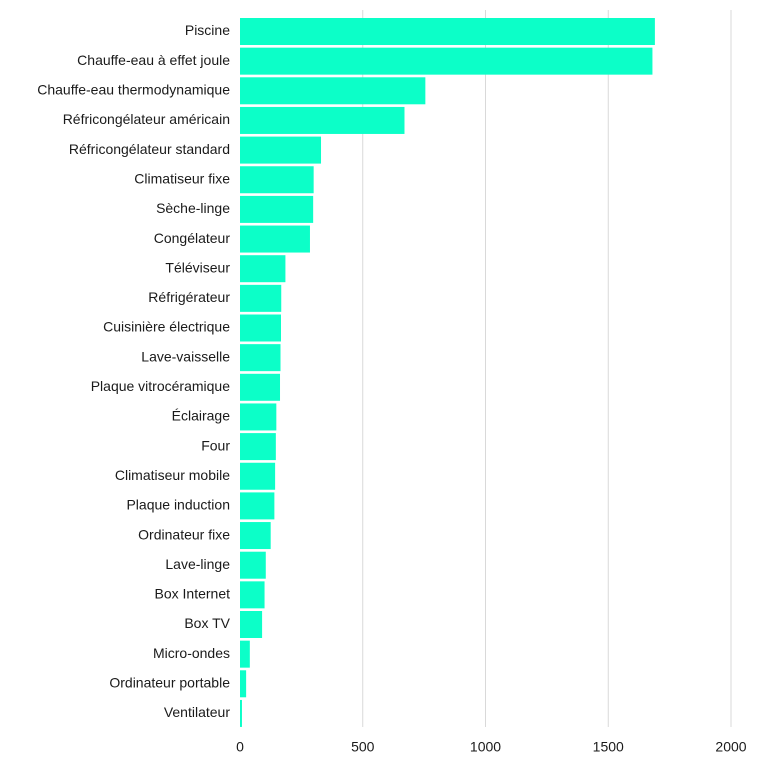 The height and width of the screenshot is (768, 768). What do you see at coordinates (161, 386) in the screenshot?
I see `category-label: Plaque vitrocéramique` at bounding box center [161, 386].